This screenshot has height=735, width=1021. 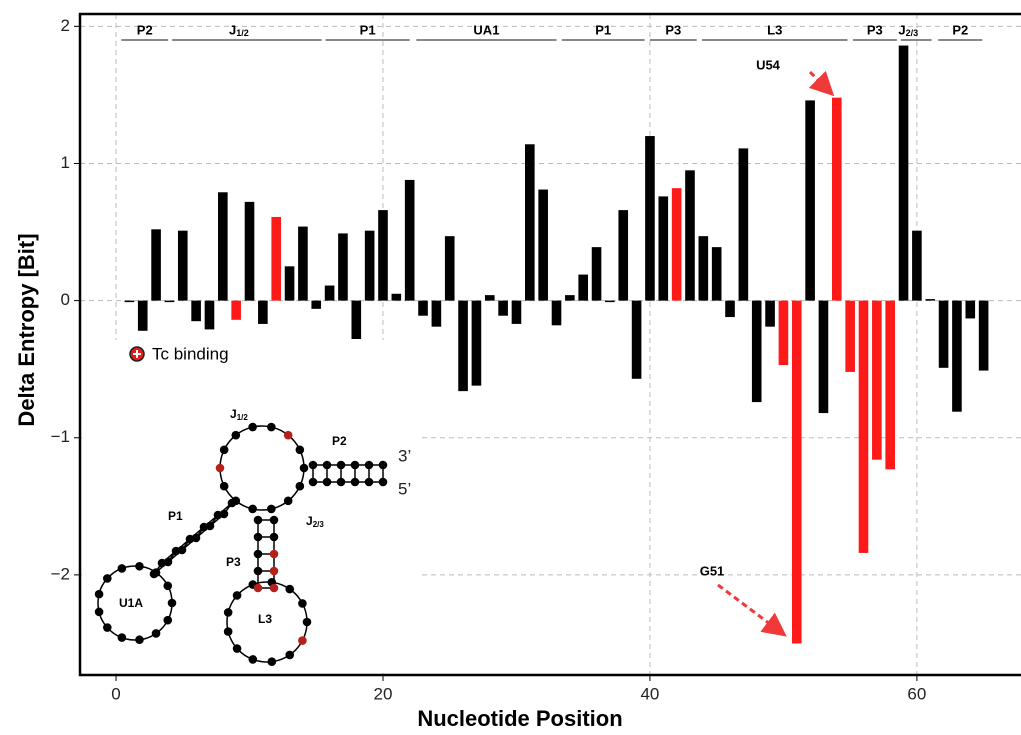 I want to click on y-tick-label: 2, so click(x=65, y=25).